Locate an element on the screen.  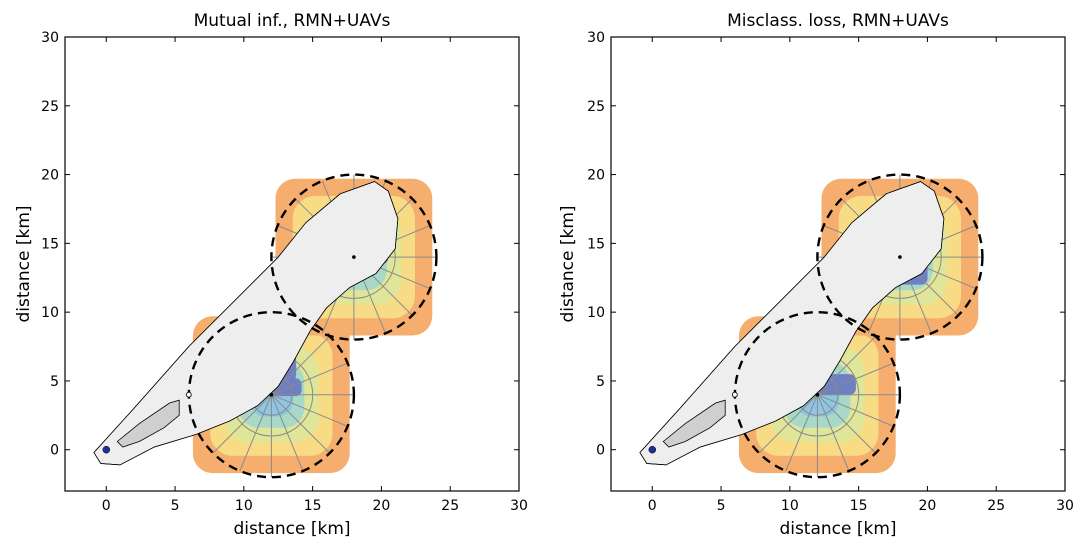
panel-title: Mutual inf., RMN+UAVs is located at coordinates (292, 21).